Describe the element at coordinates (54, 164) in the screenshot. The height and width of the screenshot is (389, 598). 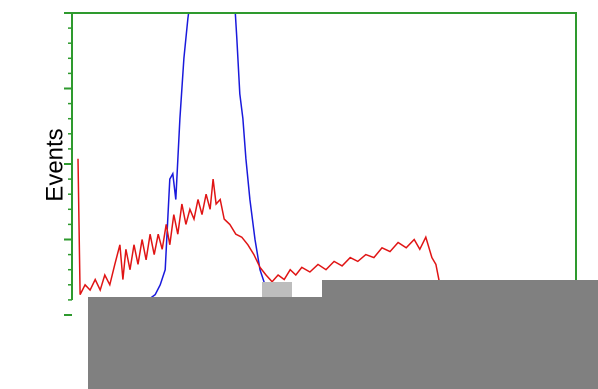
I see `y-axis-label: Events` at that location.